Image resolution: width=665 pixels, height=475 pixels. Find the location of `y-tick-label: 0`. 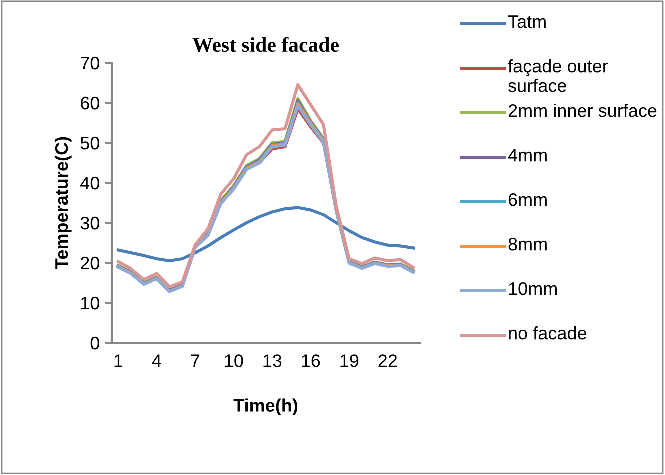

y-tick-label: 0 is located at coordinates (95, 343).